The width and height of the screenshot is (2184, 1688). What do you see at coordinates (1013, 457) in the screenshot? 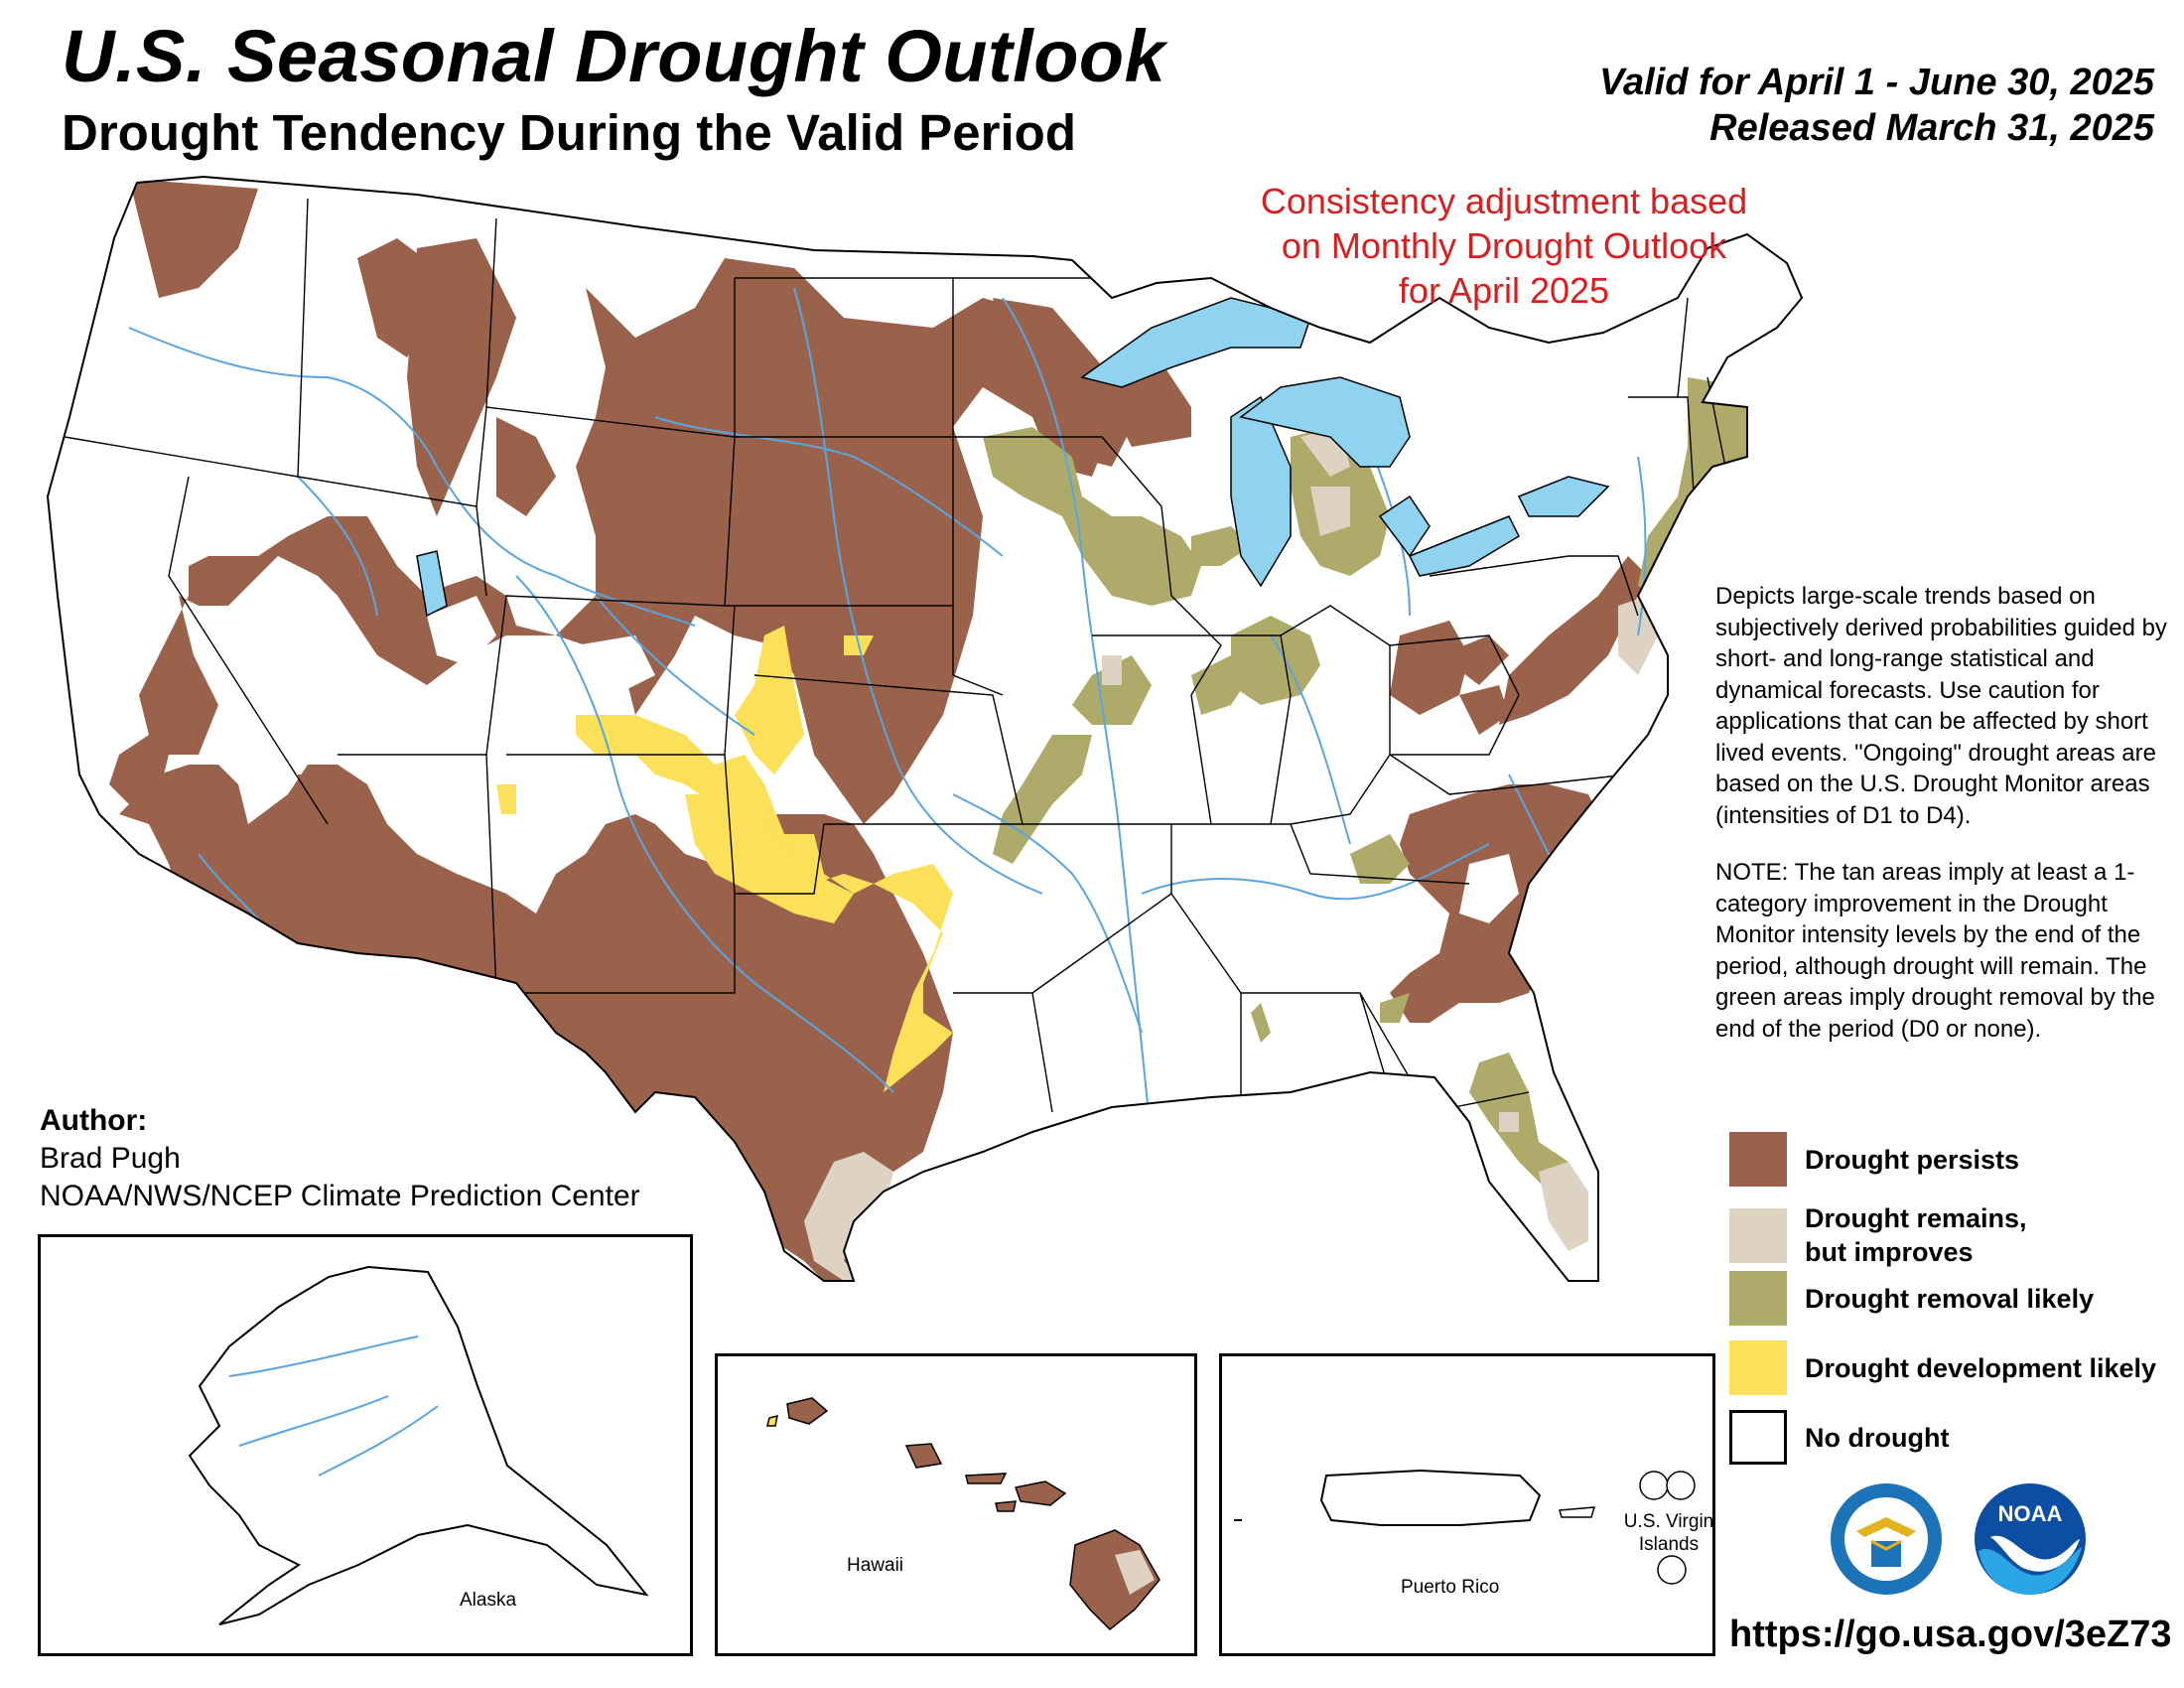
I see `great-lakes` at bounding box center [1013, 457].